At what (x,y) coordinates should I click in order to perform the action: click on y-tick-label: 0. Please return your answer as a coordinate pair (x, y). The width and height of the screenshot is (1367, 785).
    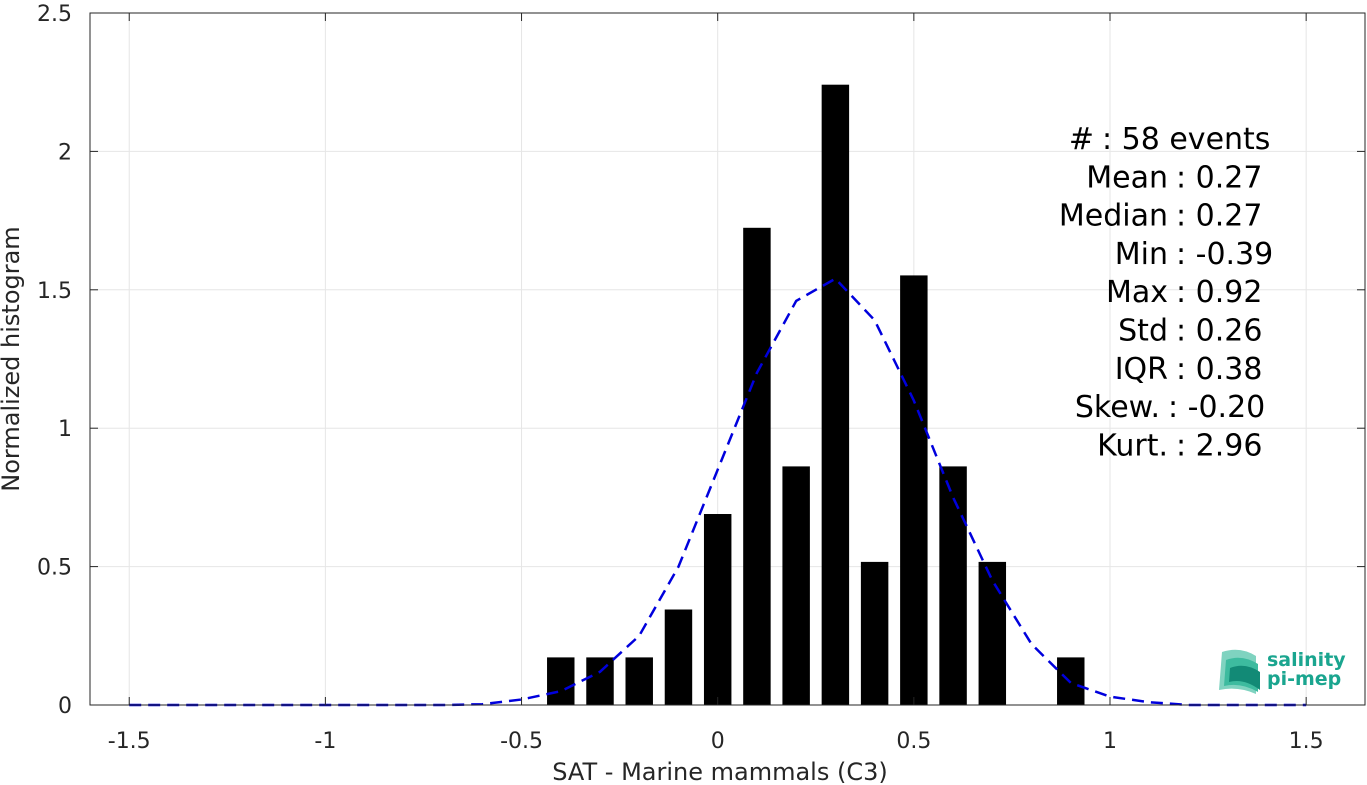
    Looking at the image, I should click on (65, 706).